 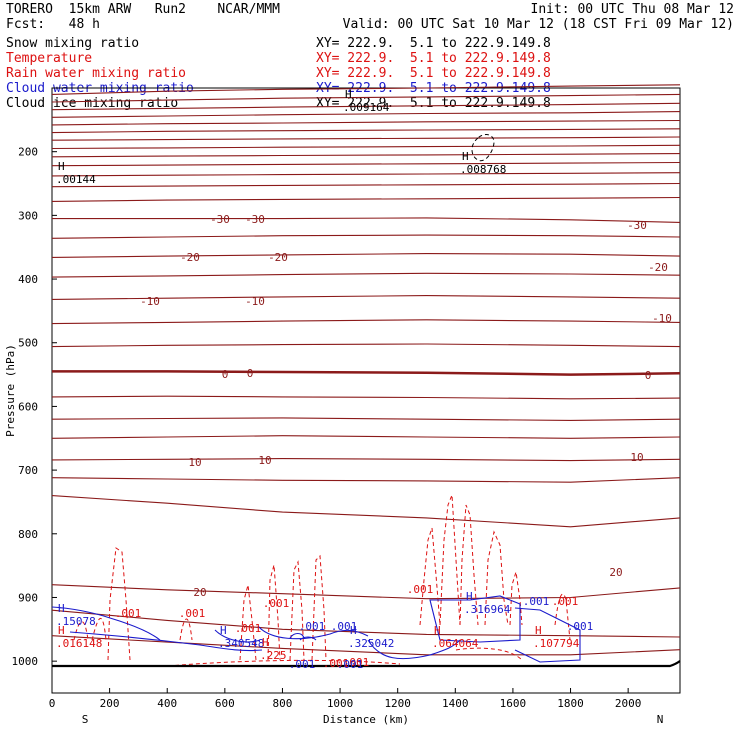 What do you see at coordinates (28, 343) in the screenshot?
I see `y-tick-label: 500` at bounding box center [28, 343].